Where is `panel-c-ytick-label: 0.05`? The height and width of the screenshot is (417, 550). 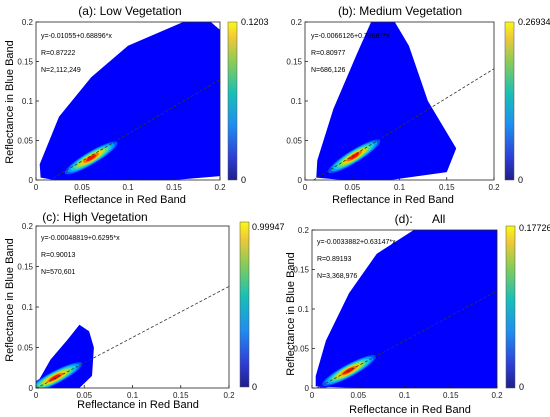
panel-c-ytick-label: 0.05 is located at coordinates (25, 348).